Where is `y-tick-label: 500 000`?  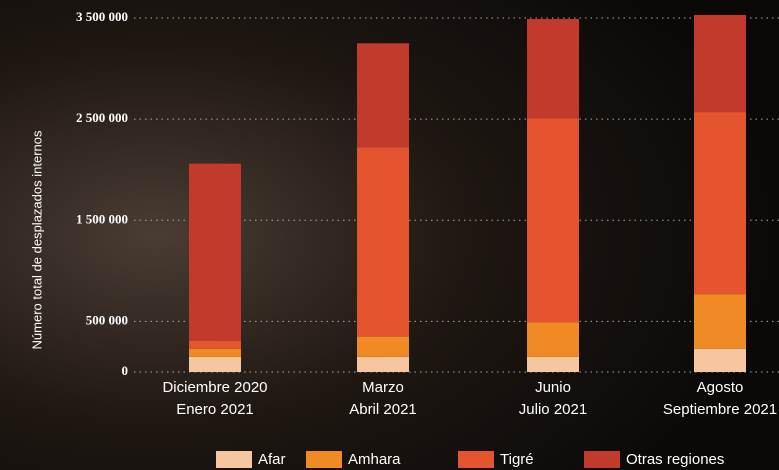 y-tick-label: 500 000 is located at coordinates (107, 319).